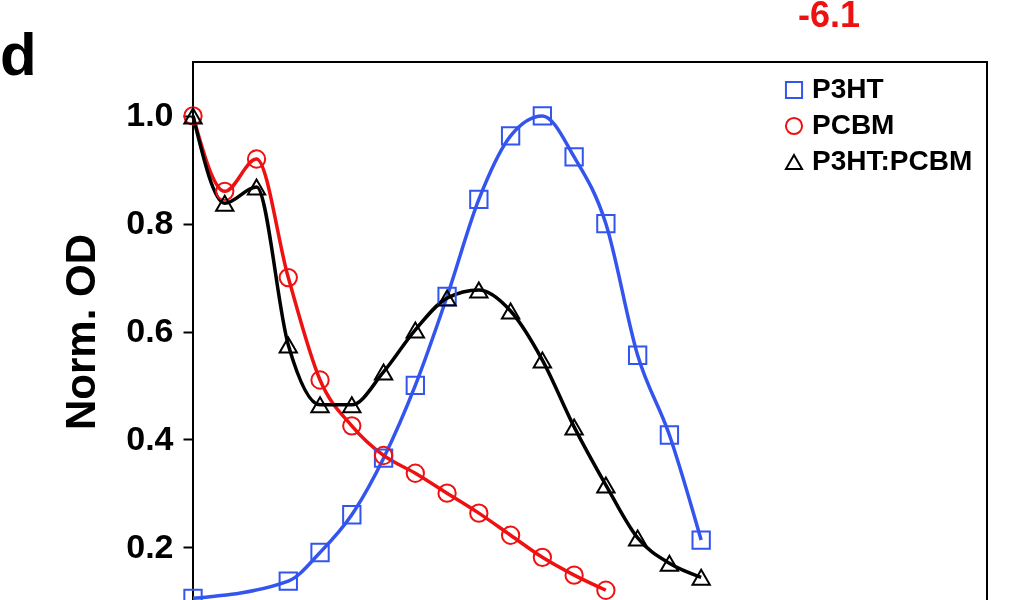  I want to click on y-tick-label: 0.8, so click(150, 222).